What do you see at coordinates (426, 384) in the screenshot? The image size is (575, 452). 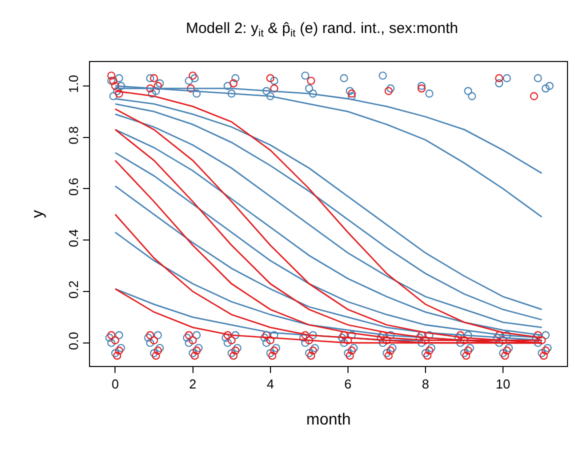 I see `x-tick-label: 8` at bounding box center [426, 384].